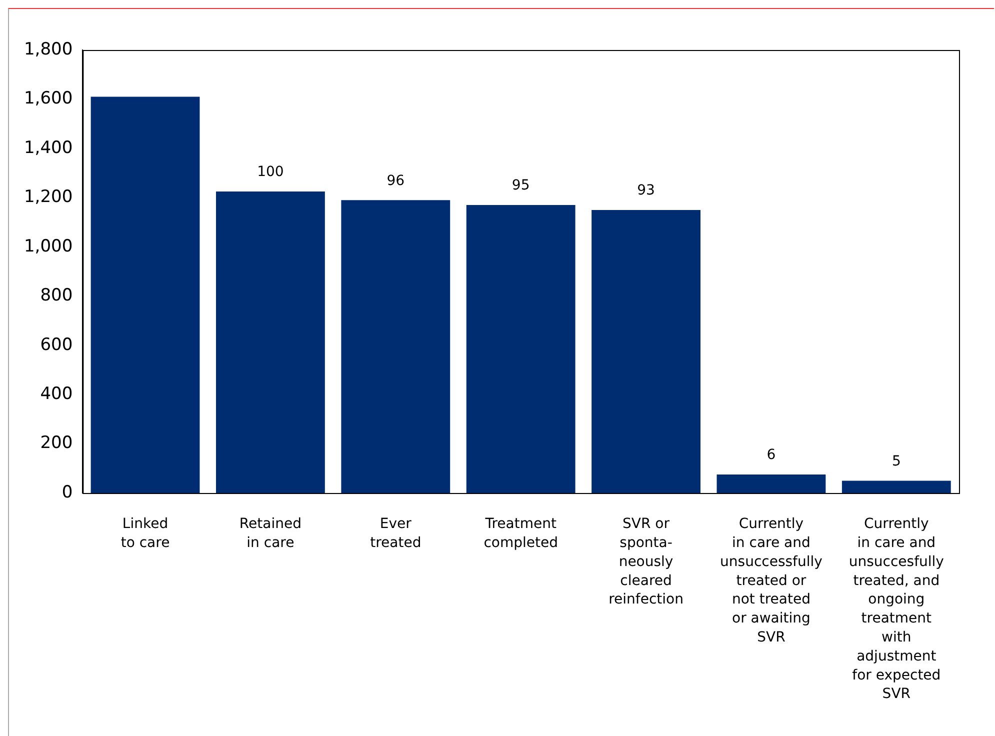 Image resolution: width=995 pixels, height=736 pixels. Describe the element at coordinates (771, 455) in the screenshot. I see `annotation: 6` at that location.